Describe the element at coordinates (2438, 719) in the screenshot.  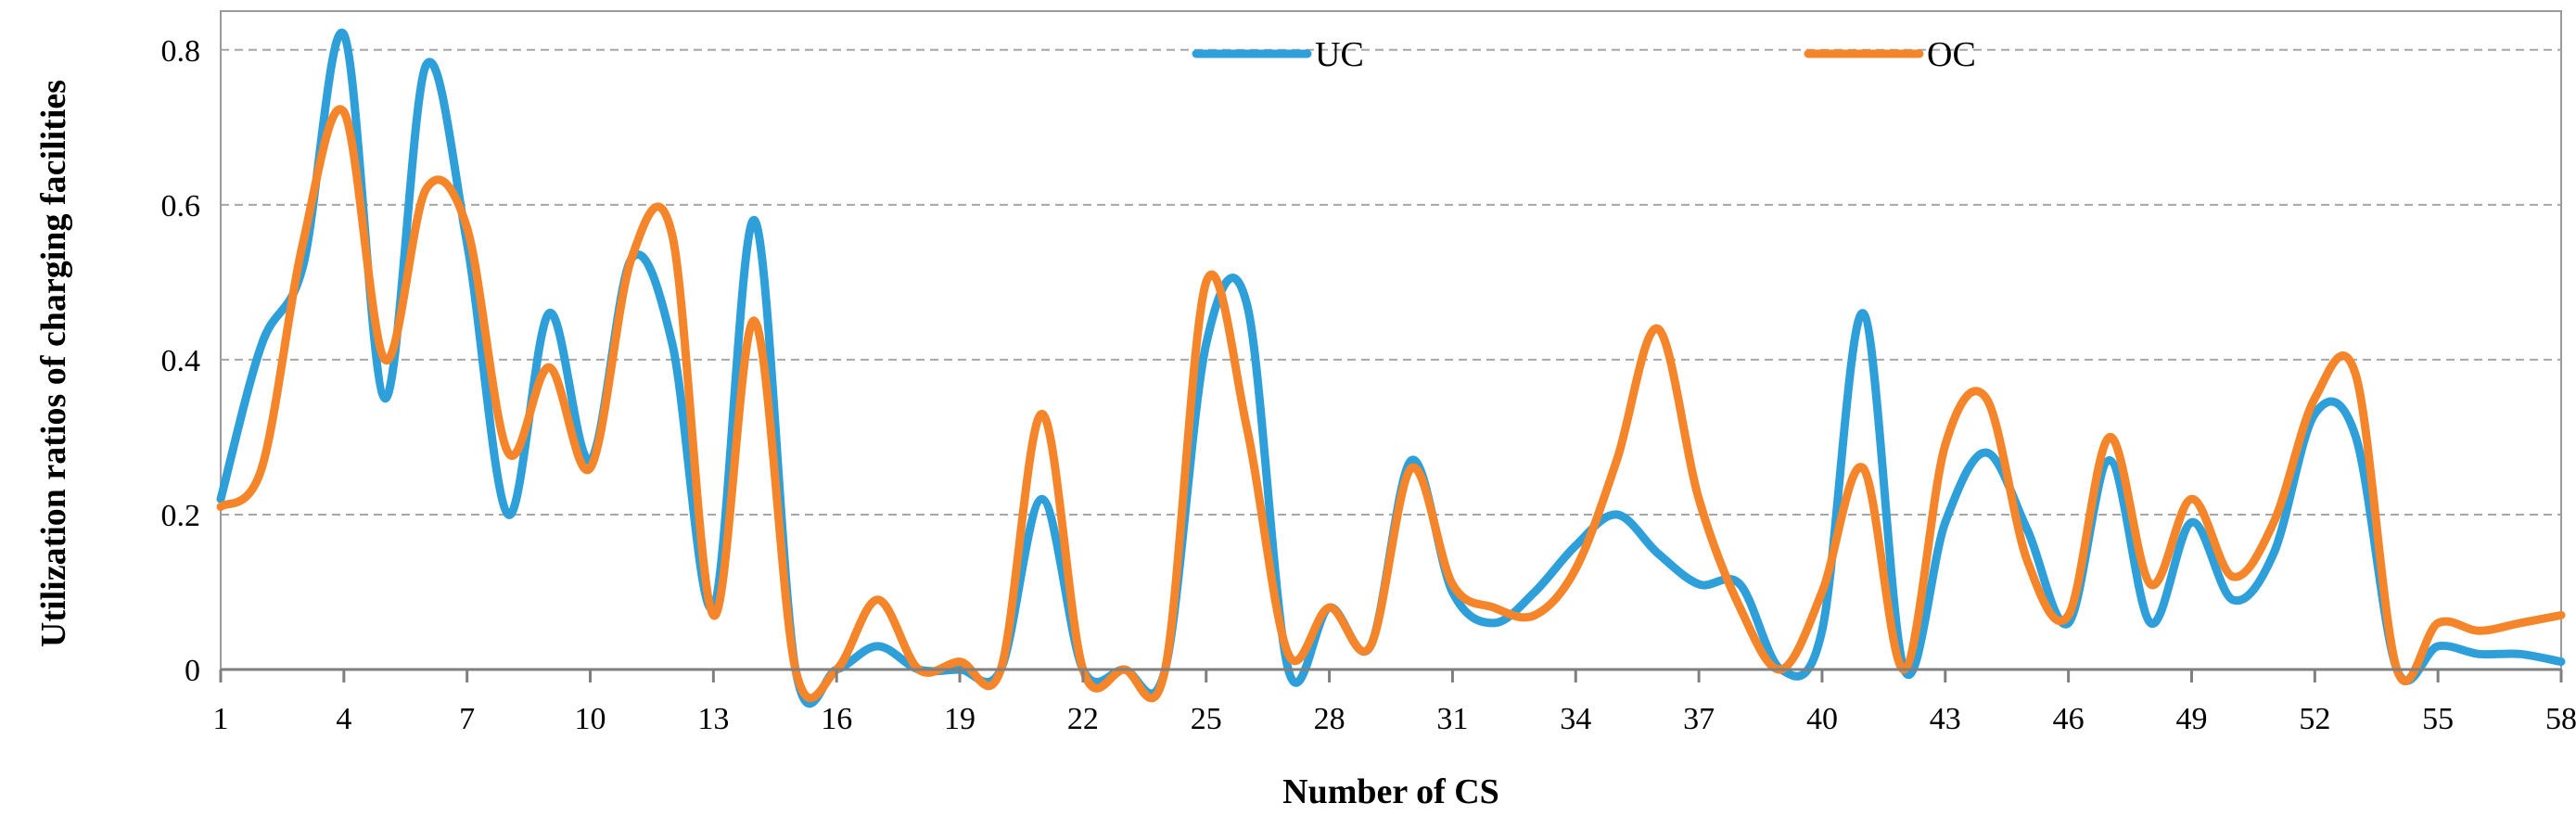
I see `x-tick-label: 55` at that location.